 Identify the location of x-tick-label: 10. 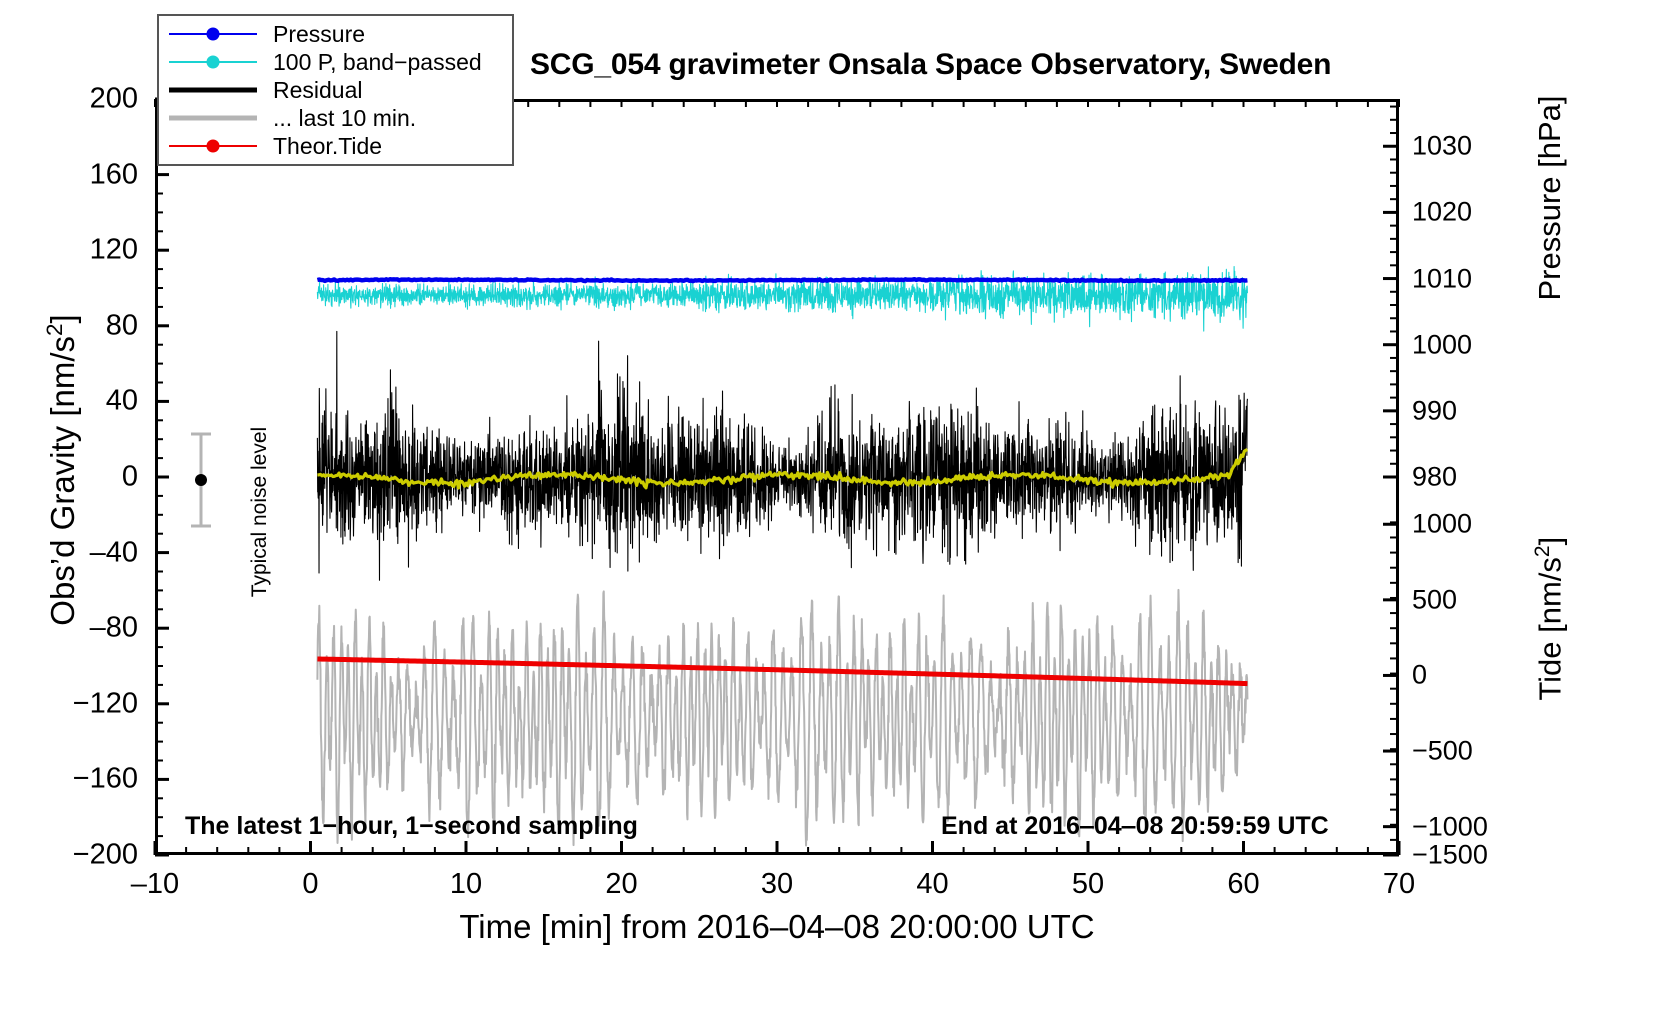
(466, 884).